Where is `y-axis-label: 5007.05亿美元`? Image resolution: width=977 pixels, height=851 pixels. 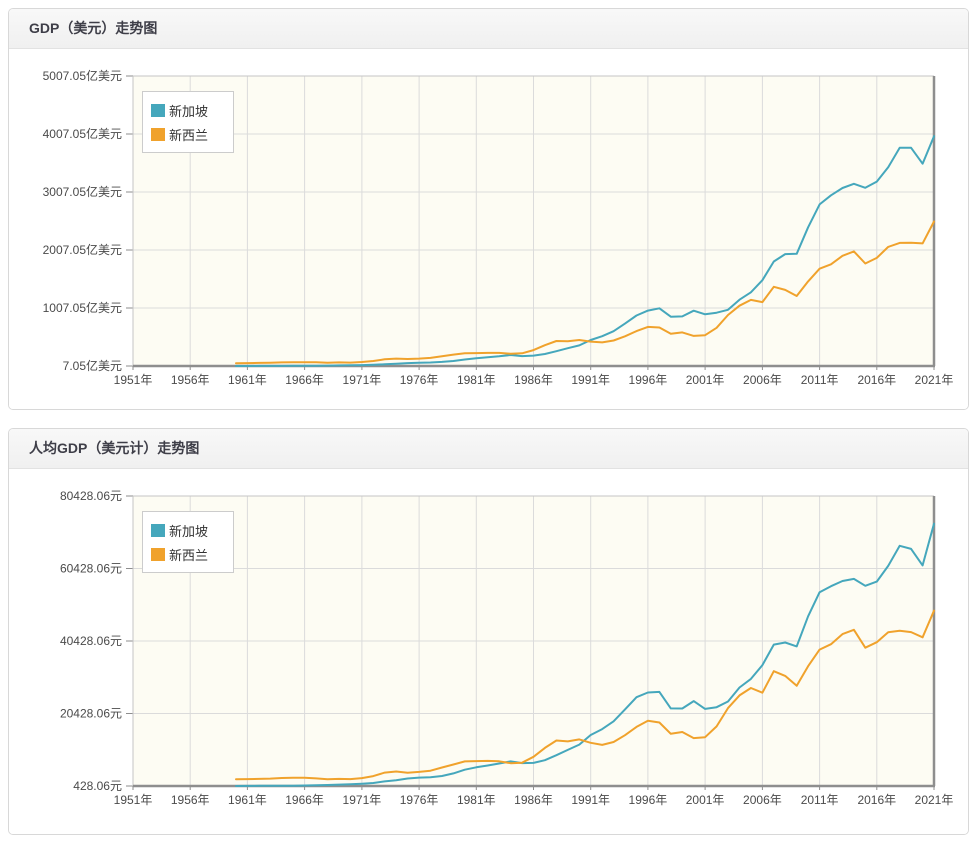 y-axis-label: 5007.05亿美元 is located at coordinates (82, 75).